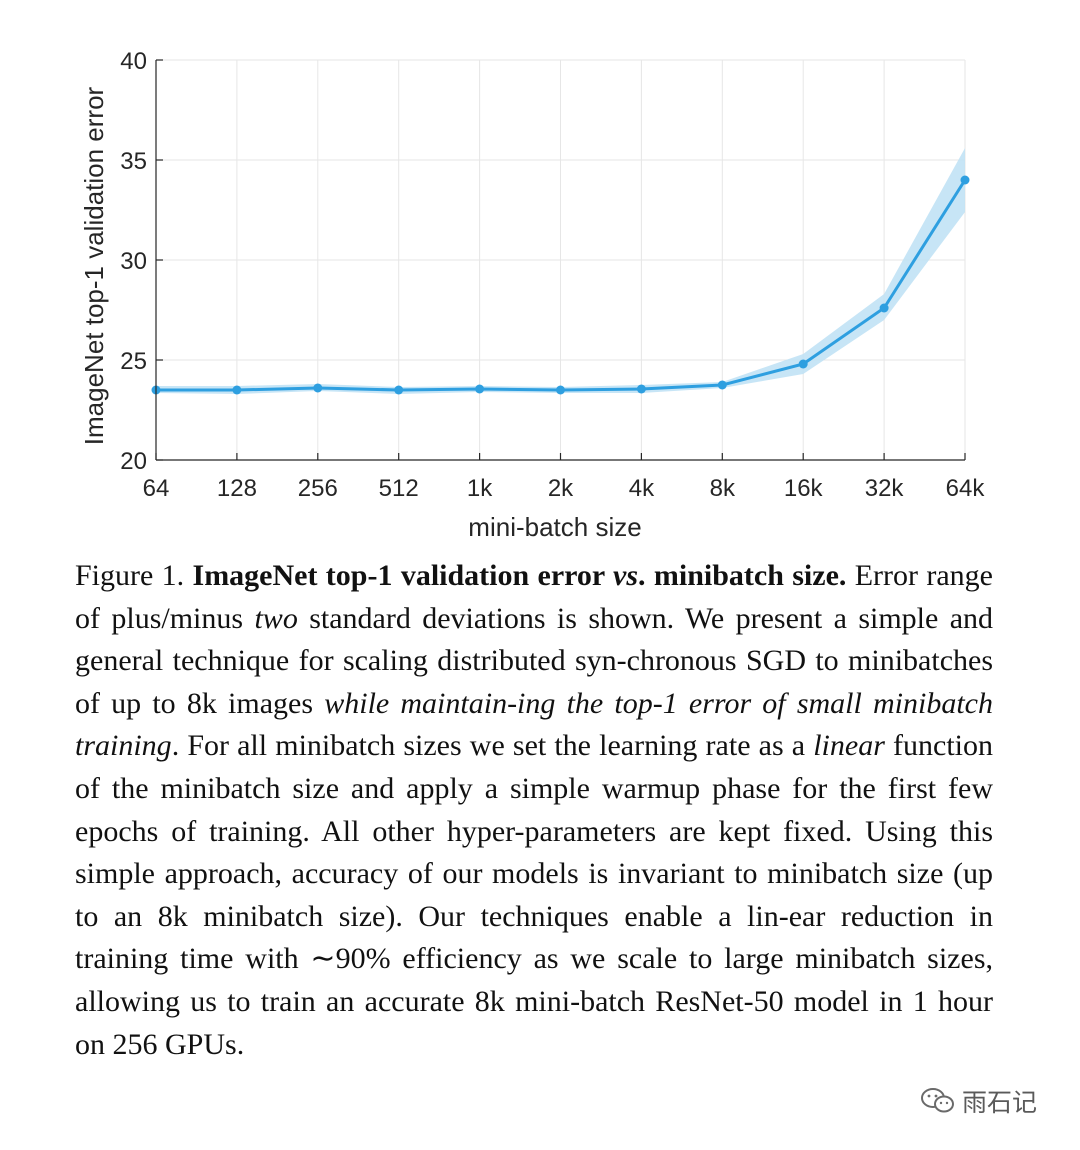 The height and width of the screenshot is (1150, 1080). I want to click on x-tick-label: 512, so click(399, 488).